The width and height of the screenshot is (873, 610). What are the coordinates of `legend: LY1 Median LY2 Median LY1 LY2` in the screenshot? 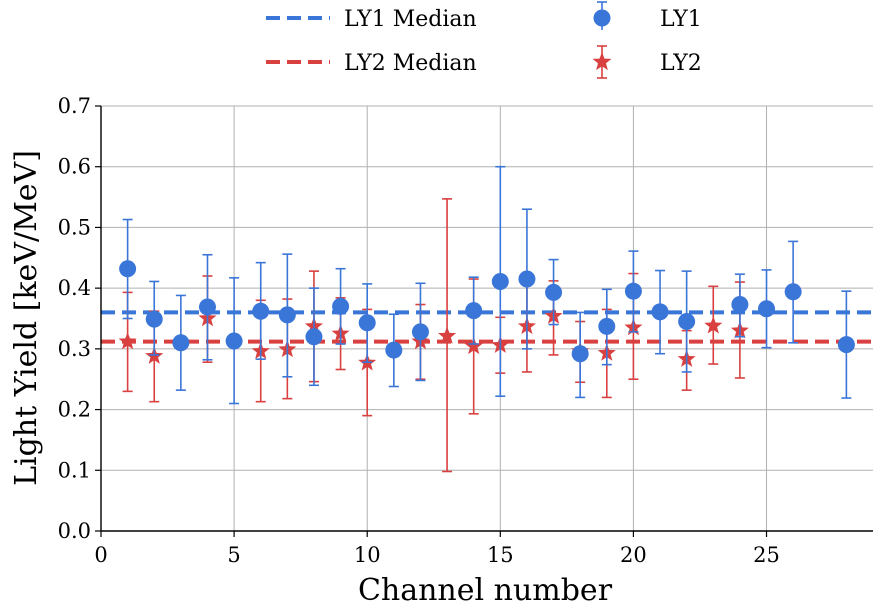 It's located at (484, 40).